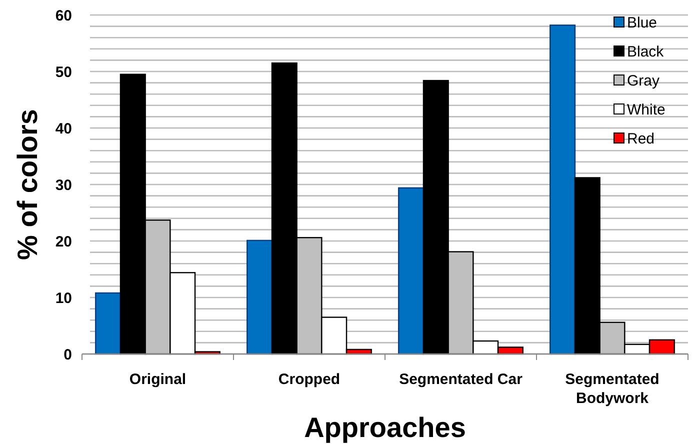 Image resolution: width=692 pixels, height=447 pixels. What do you see at coordinates (612, 389) in the screenshot?
I see `x-tick-label: Segmentated Bodywork` at bounding box center [612, 389].